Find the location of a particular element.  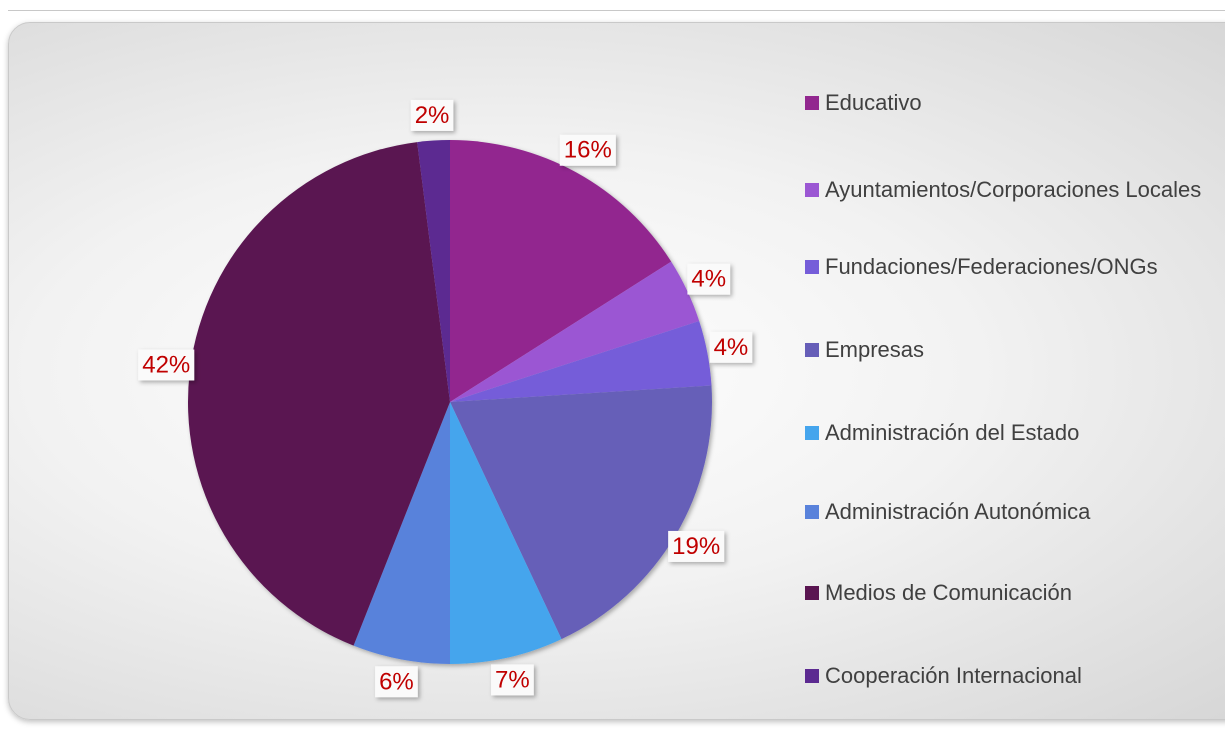

legend-item: Fundaciones/Federaciones/ONGs is located at coordinates (1014, 267).